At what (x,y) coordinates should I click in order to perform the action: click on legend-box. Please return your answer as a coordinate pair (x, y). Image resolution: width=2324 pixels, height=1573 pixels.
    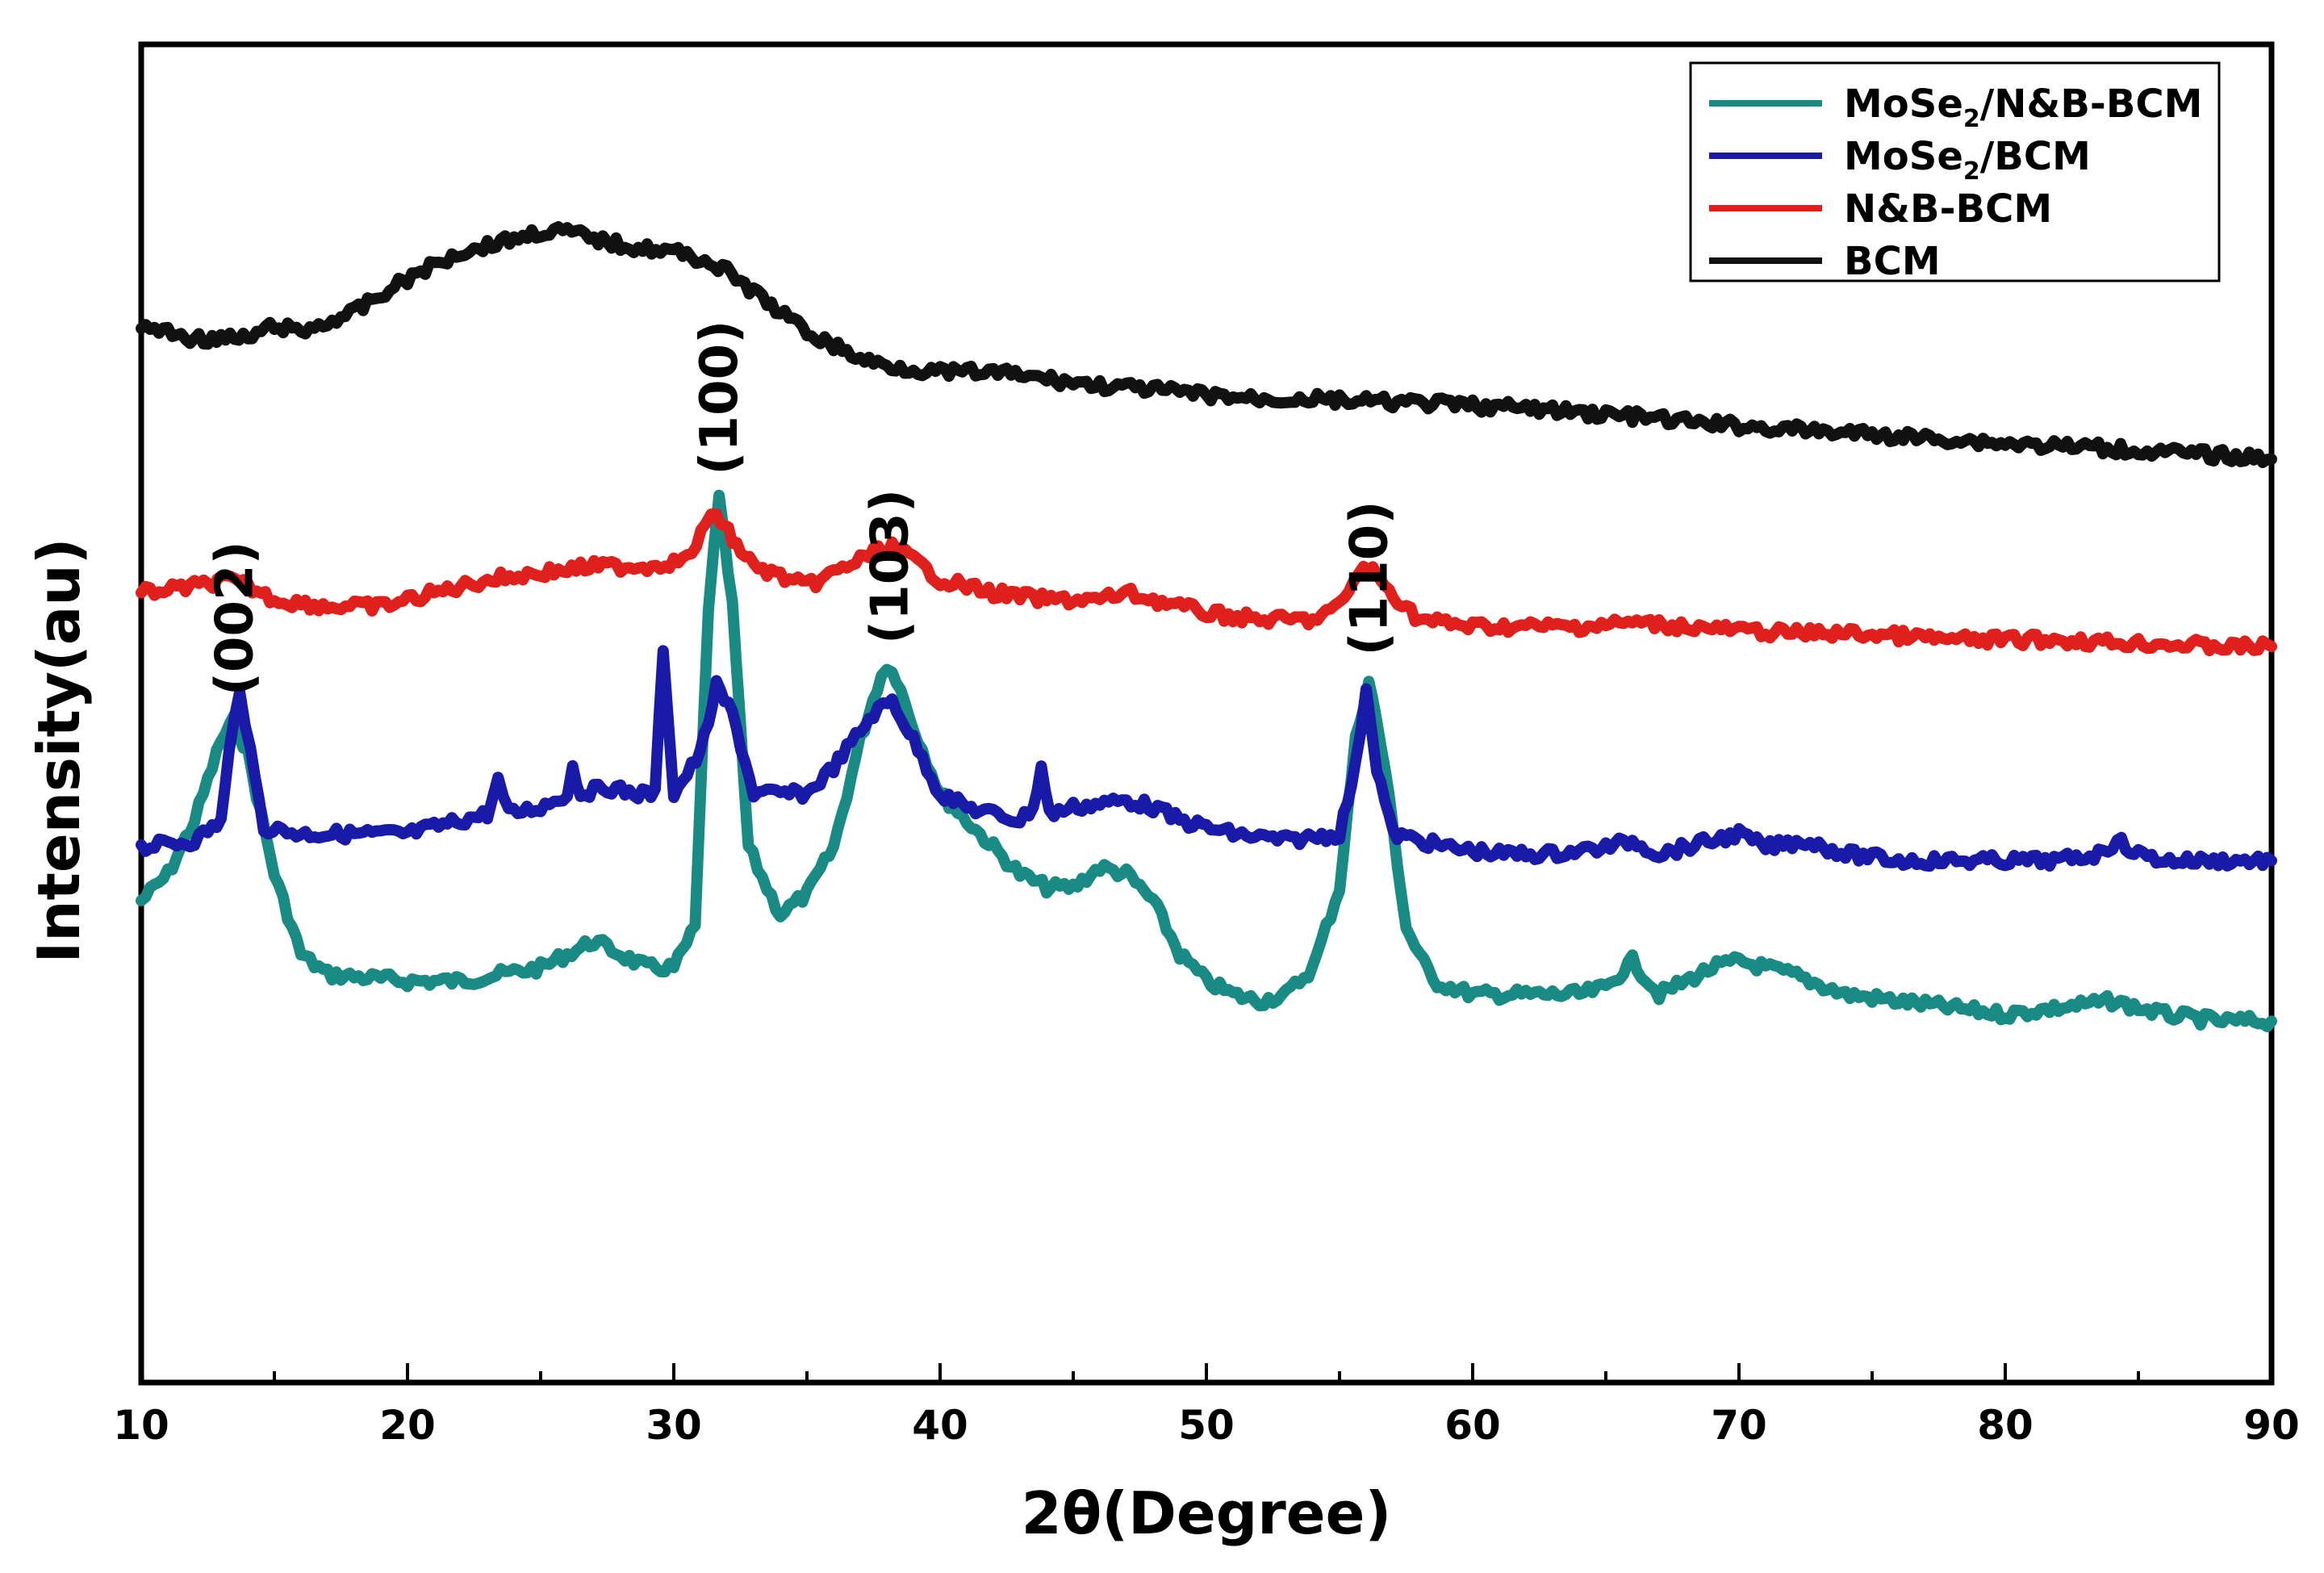
    Looking at the image, I should click on (1955, 171).